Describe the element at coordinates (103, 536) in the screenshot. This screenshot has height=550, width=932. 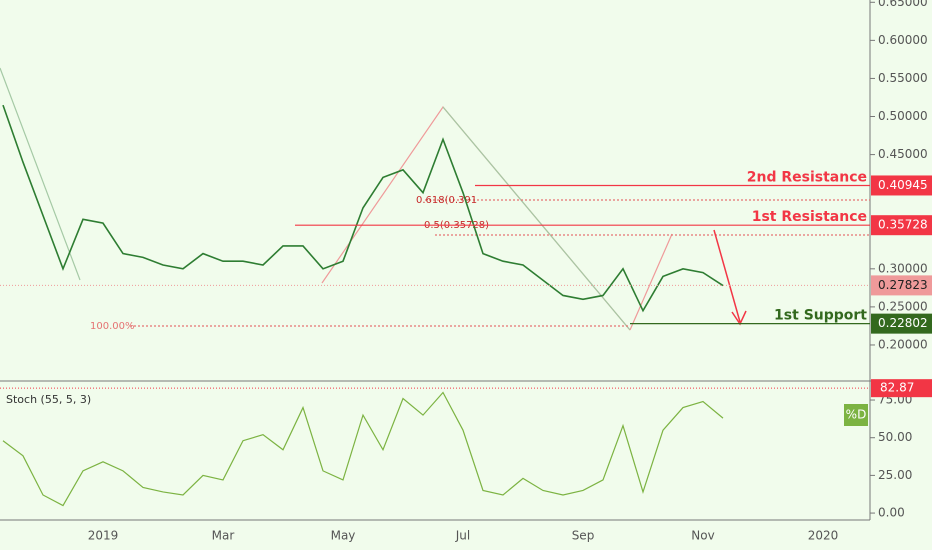
I see `x-tick-label: 2019` at that location.